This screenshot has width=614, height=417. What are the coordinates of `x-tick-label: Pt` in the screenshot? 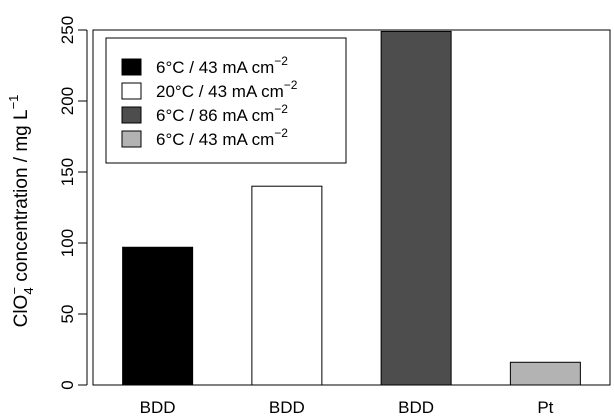 It's located at (545, 407).